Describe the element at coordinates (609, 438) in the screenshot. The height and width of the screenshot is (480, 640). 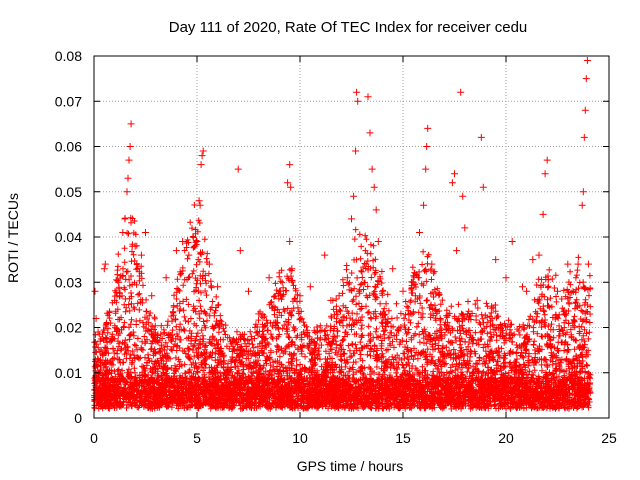
I see `x-tick-label: 25` at that location.